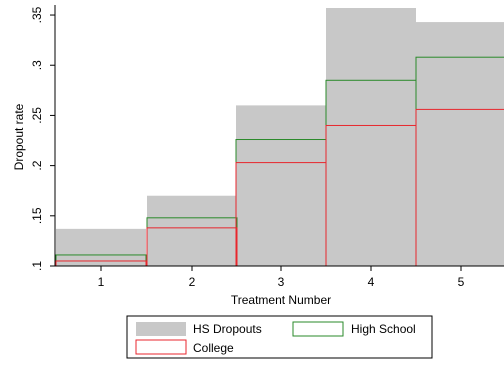 Image resolution: width=504 pixels, height=368 pixels. Describe the element at coordinates (461, 282) in the screenshot. I see `x-tick-label-5: 5` at that location.